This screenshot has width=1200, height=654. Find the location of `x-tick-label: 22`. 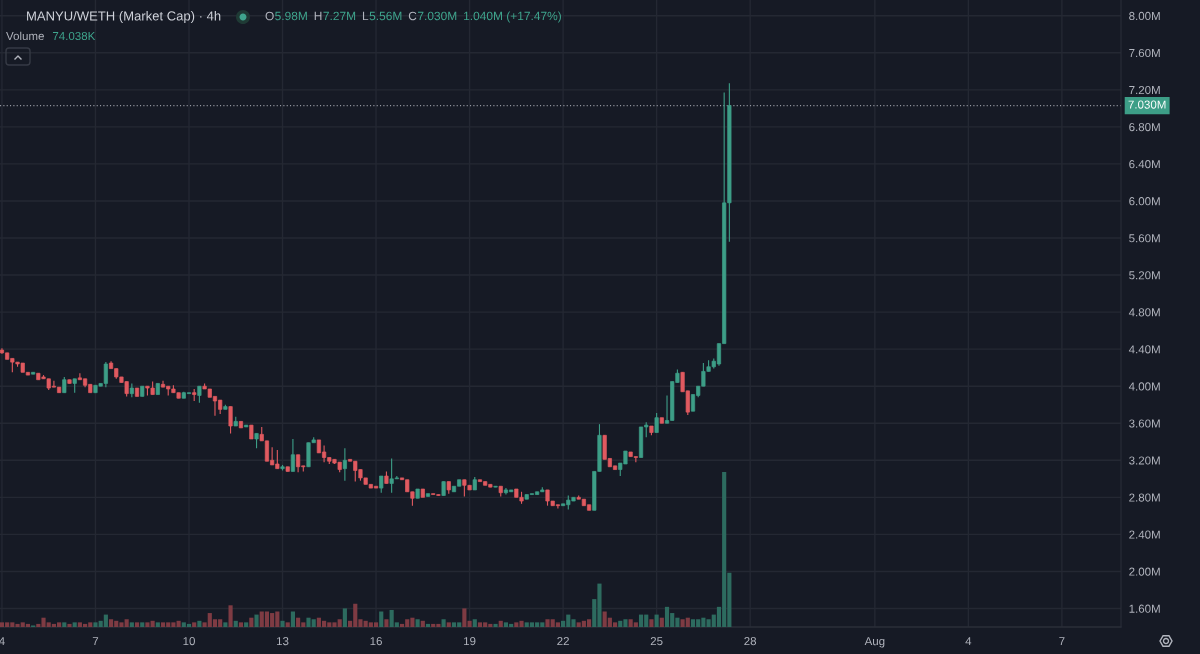

x-tick-label: 22 is located at coordinates (563, 641).